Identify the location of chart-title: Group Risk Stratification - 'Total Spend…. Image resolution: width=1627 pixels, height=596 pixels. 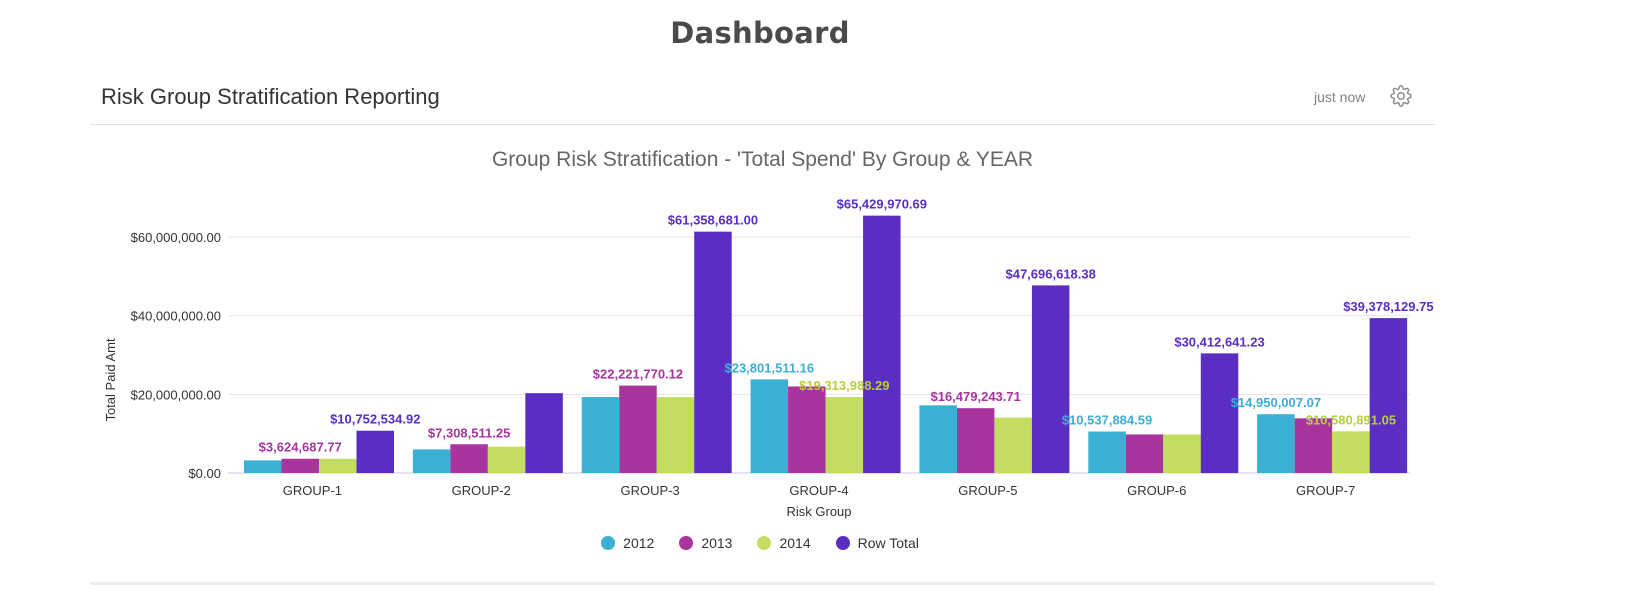
(762, 159).